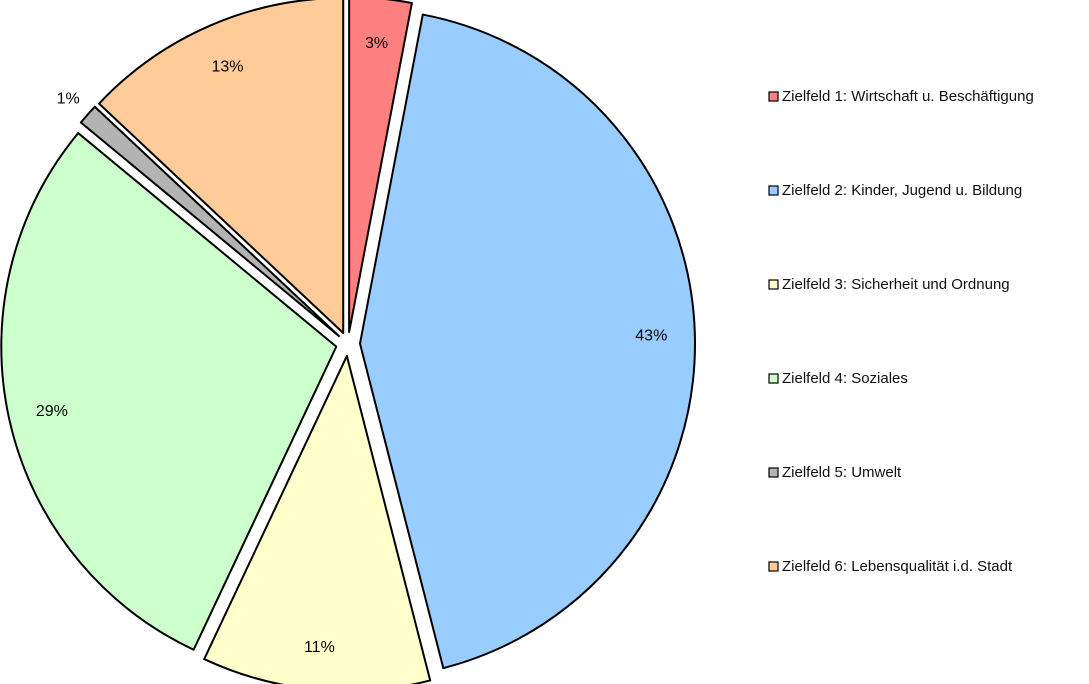  Describe the element at coordinates (845, 378) in the screenshot. I see `legend-label-4: Zielfeld 4: Soziales` at that location.